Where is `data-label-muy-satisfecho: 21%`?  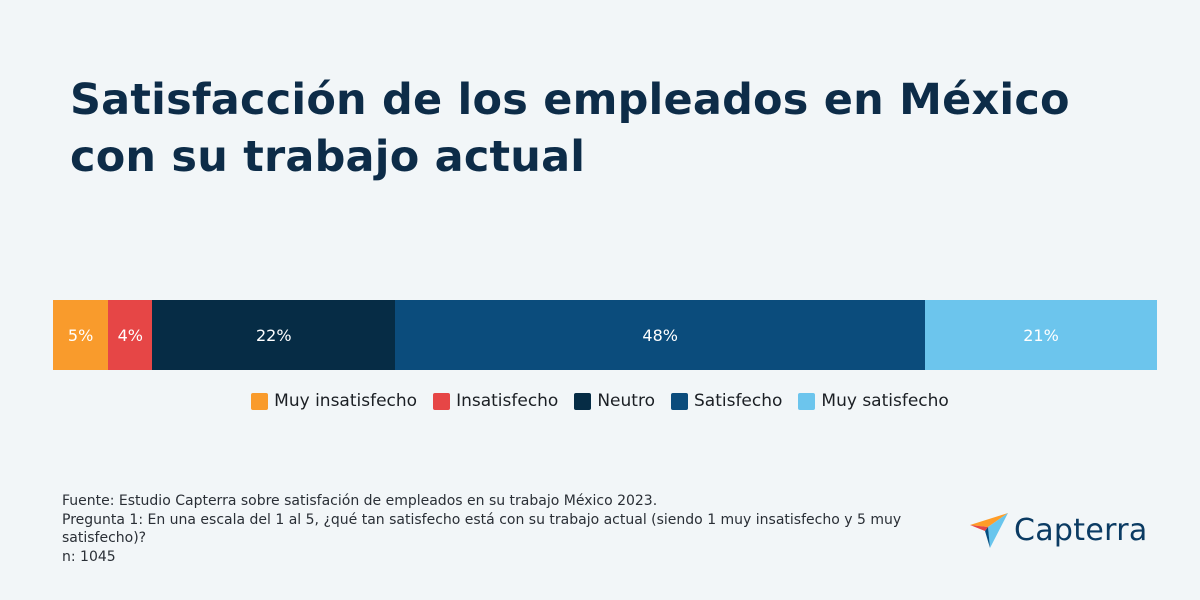 data-label-muy-satisfecho: 21% is located at coordinates (1041, 335).